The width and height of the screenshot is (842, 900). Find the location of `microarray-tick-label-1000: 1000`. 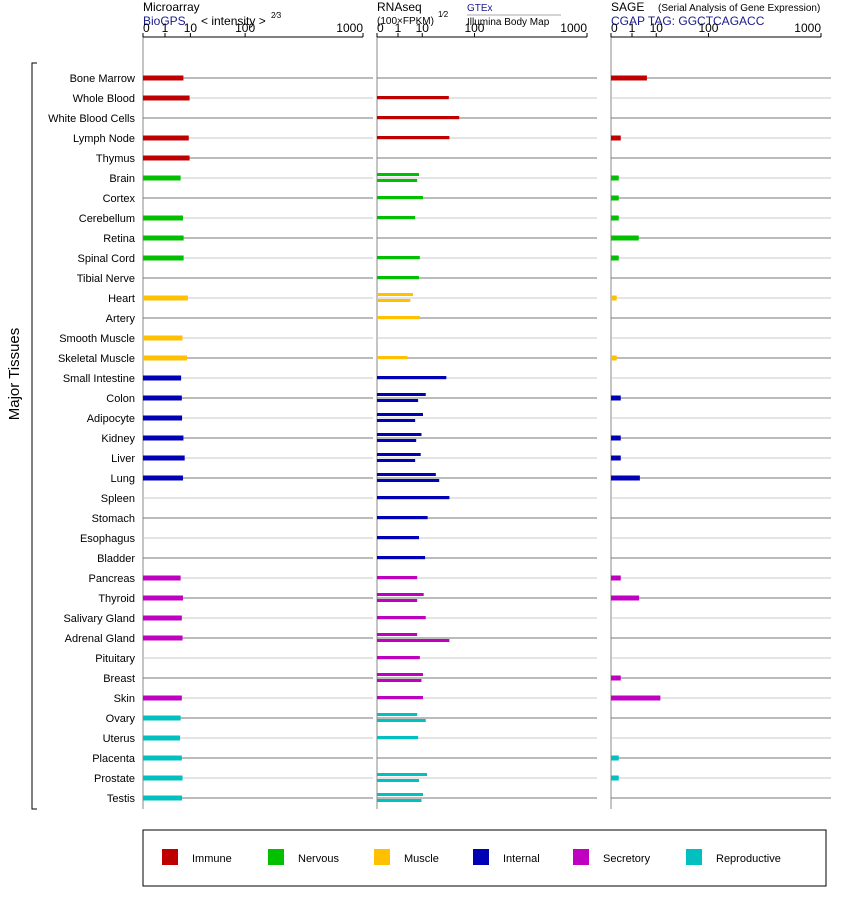

microarray-tick-label-1000: 1000 is located at coordinates (349, 28).